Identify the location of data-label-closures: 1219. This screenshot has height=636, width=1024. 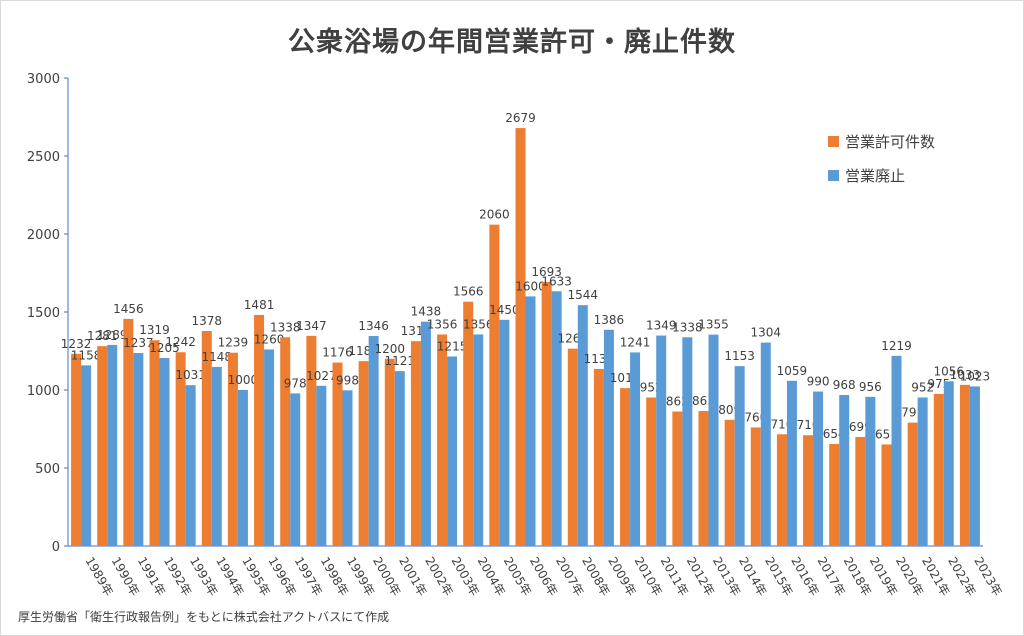
(896, 346).